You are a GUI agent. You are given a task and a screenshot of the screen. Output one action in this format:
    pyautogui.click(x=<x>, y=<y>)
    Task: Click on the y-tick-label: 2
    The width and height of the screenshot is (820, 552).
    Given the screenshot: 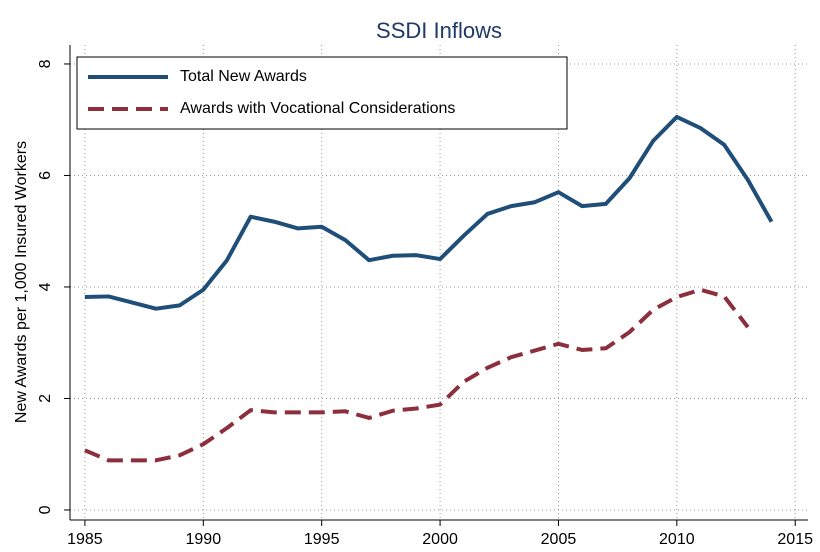 What is the action you would take?
    pyautogui.click(x=45, y=398)
    